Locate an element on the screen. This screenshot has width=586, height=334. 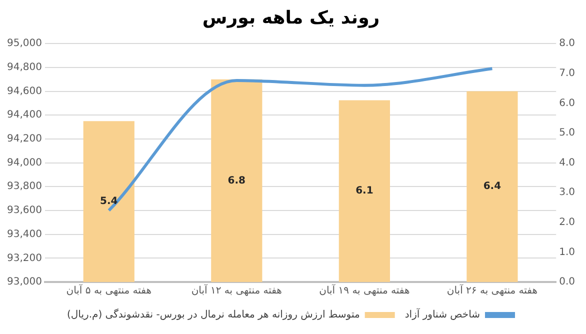
data-label: 6.1 is located at coordinates (365, 191).